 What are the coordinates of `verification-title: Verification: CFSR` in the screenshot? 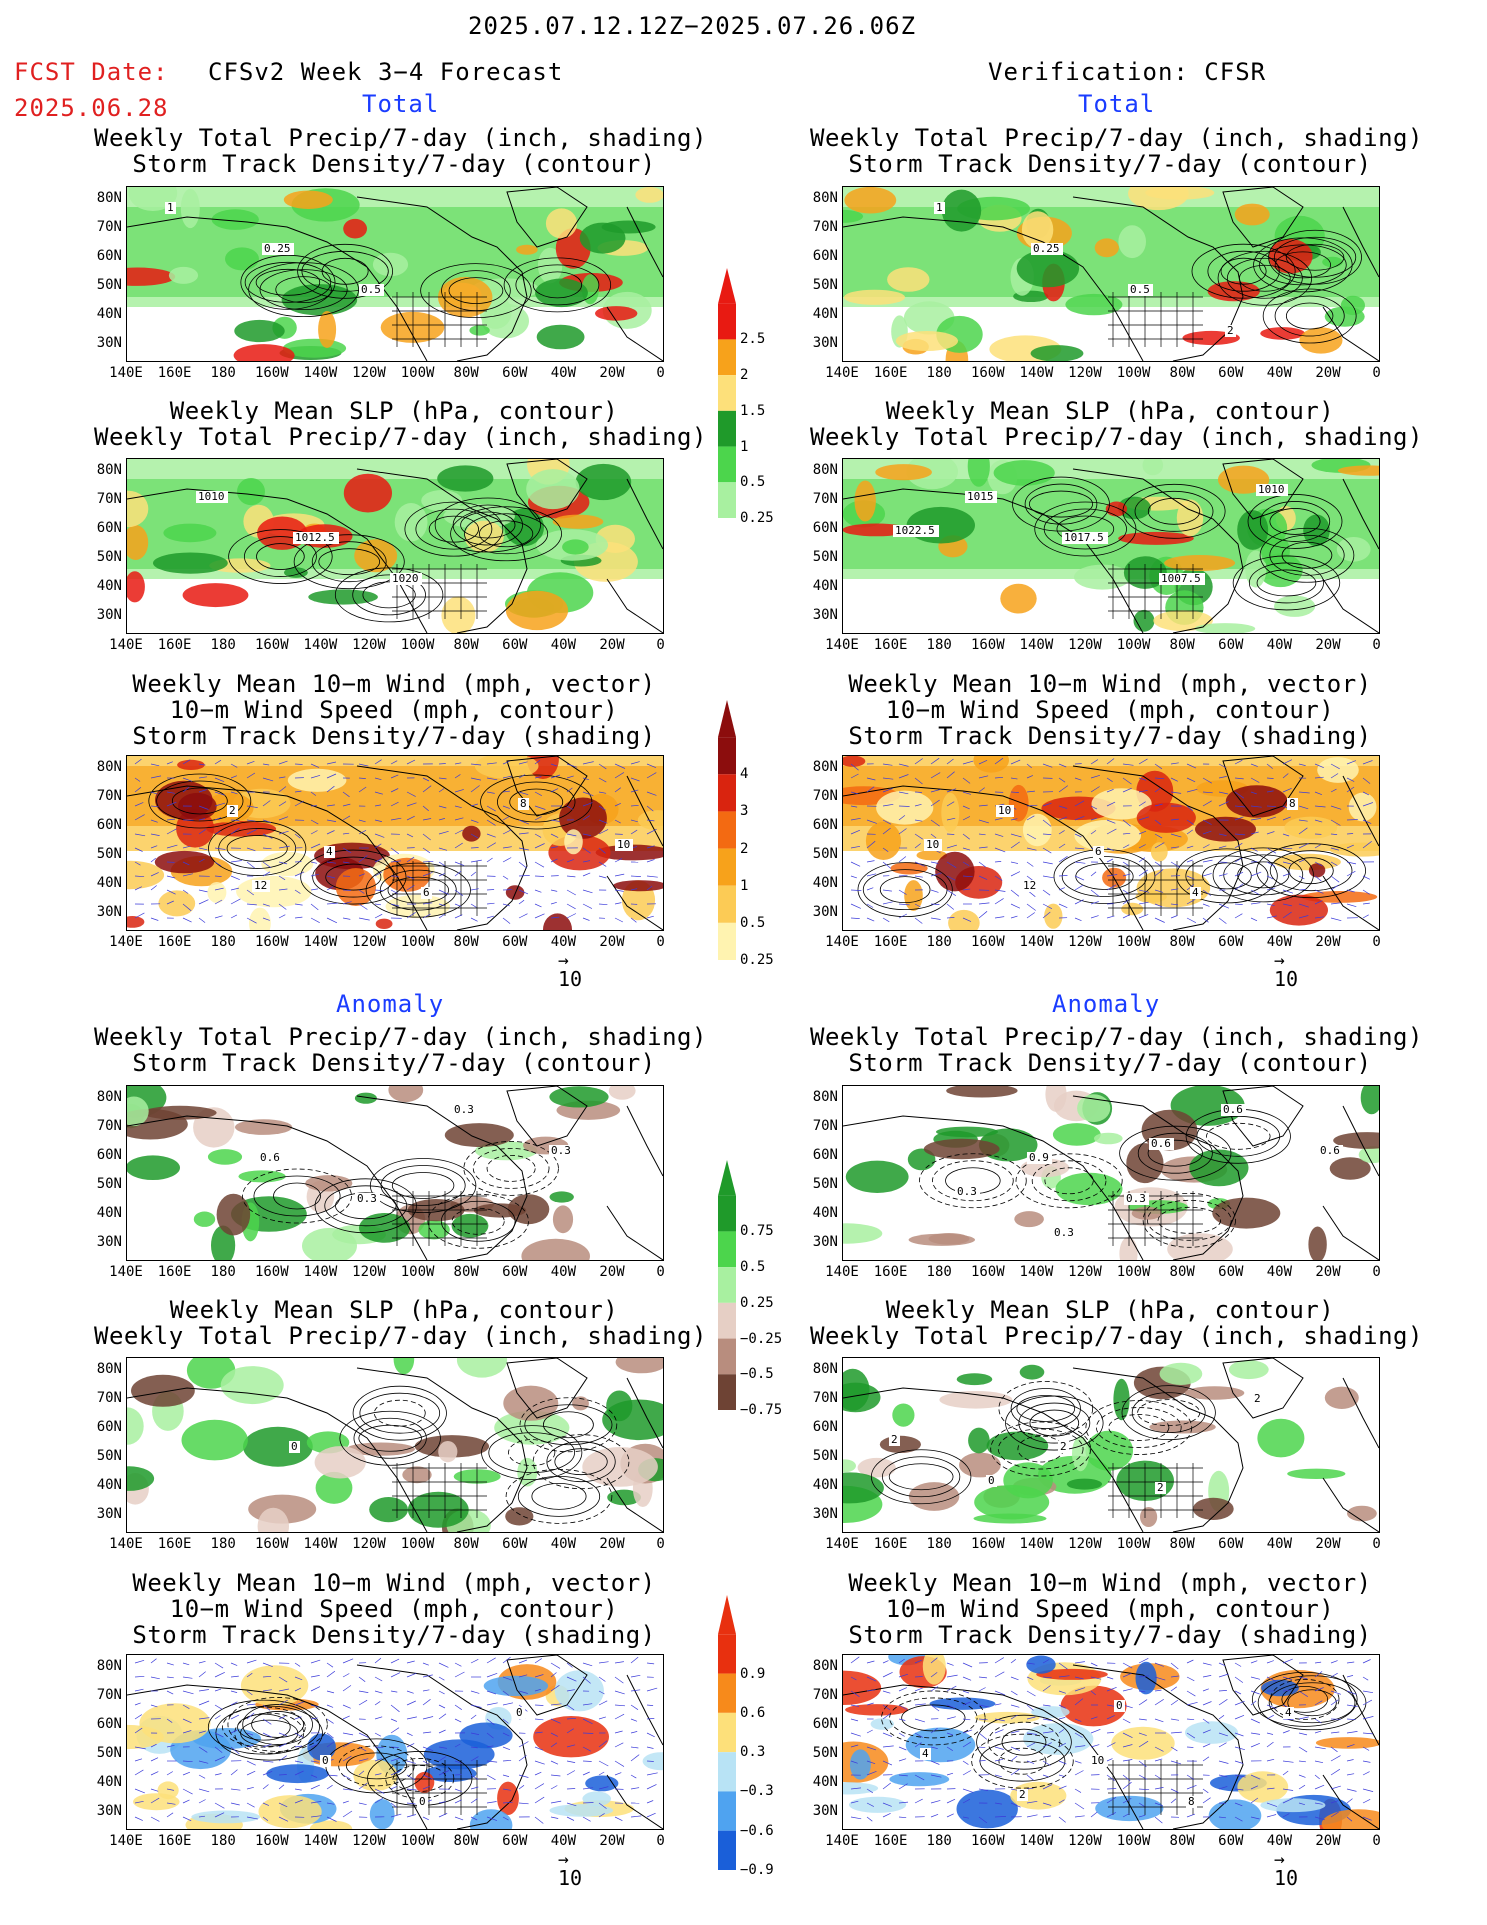 It's located at (1127, 72).